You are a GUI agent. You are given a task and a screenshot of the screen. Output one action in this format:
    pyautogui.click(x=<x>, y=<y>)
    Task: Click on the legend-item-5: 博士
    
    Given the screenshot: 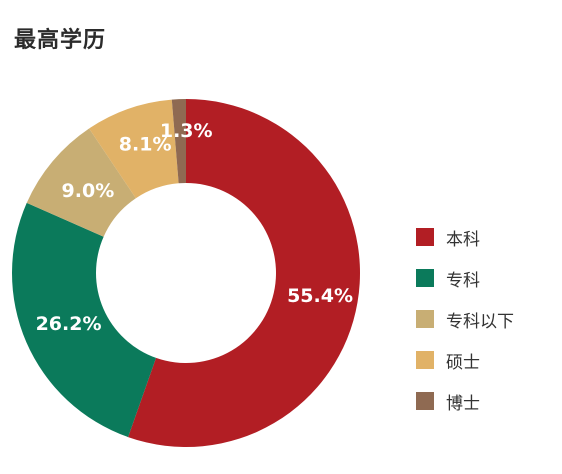 What is the action you would take?
    pyautogui.click(x=465, y=402)
    